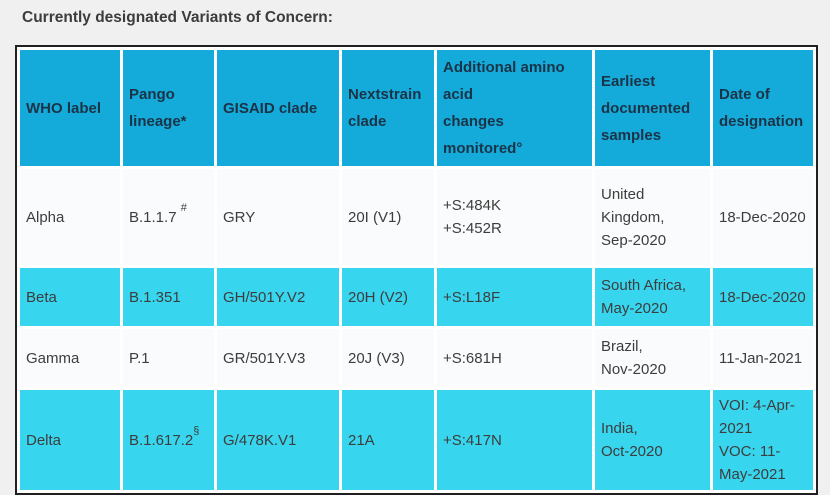 The width and height of the screenshot is (830, 495). Describe the element at coordinates (514, 358) in the screenshot. I see `cell-amino-acid-changes: +S:681H` at that location.